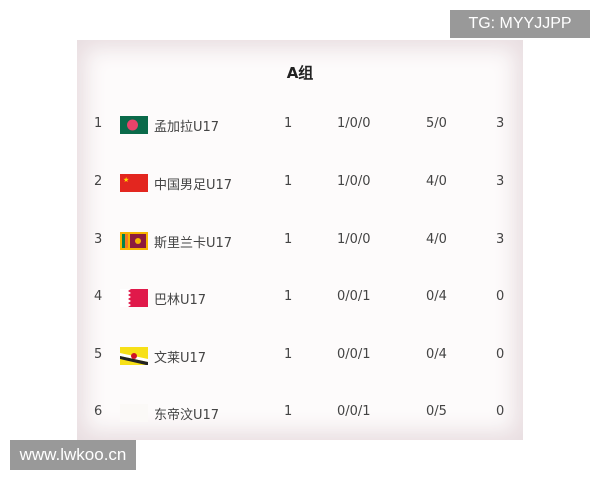 The width and height of the screenshot is (600, 480). What do you see at coordinates (436, 411) in the screenshot?
I see `goals: 0/5` at bounding box center [436, 411].